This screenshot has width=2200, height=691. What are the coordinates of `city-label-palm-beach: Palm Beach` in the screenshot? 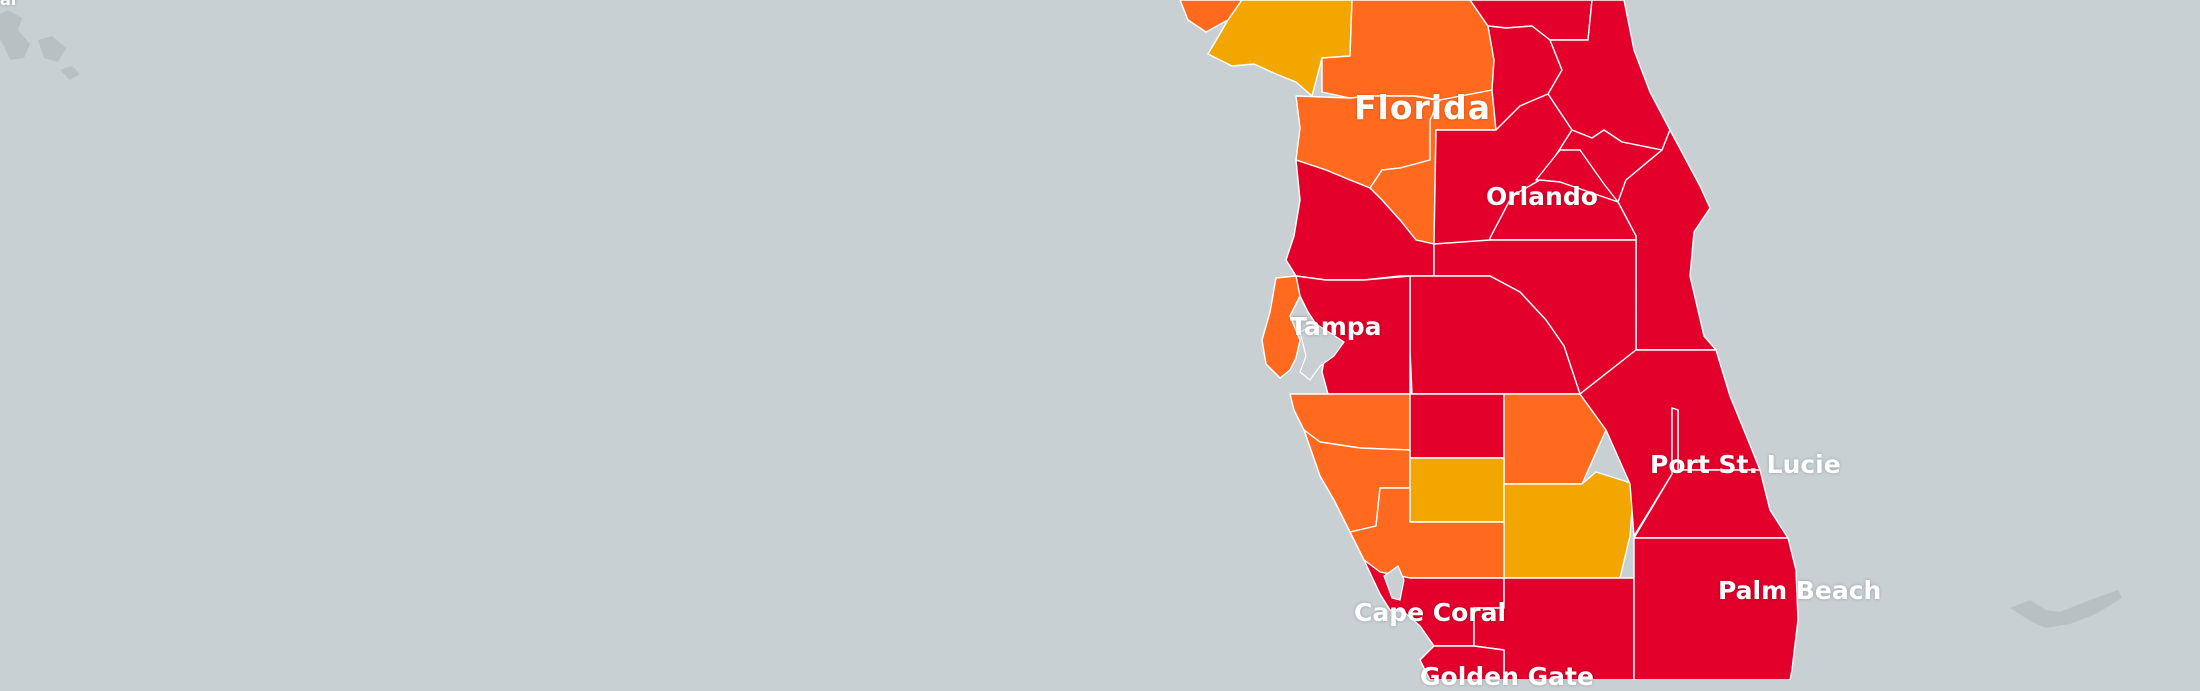 It's located at (1800, 590).